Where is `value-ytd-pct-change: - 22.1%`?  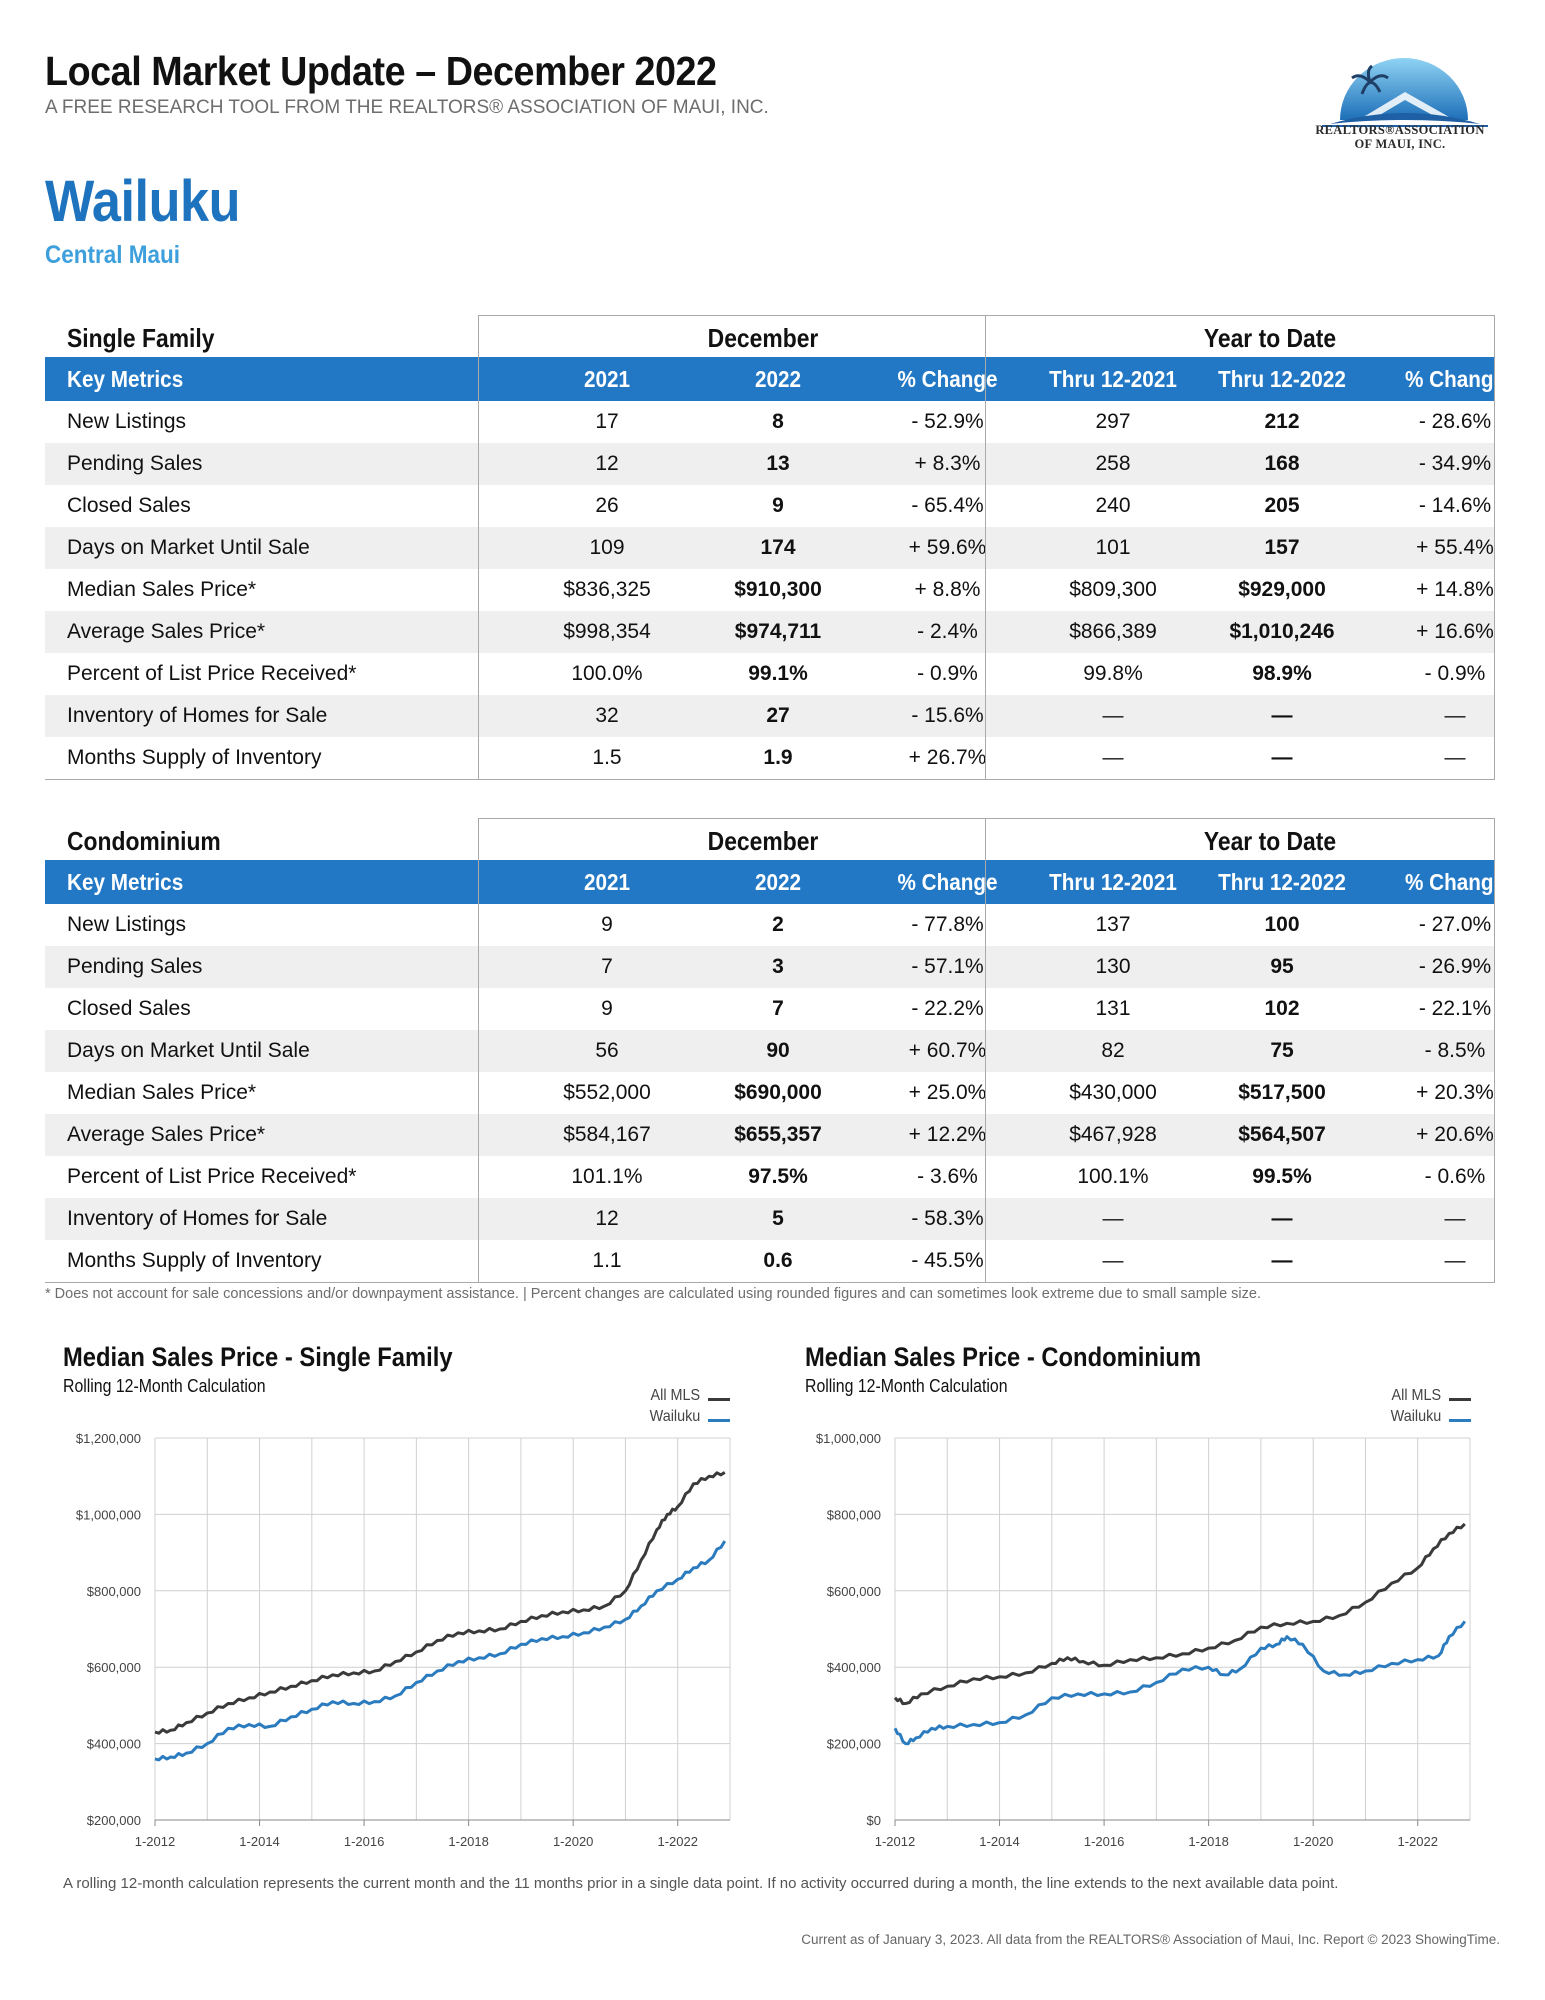
value-ytd-pct-change: - 22.1% is located at coordinates (1455, 1008).